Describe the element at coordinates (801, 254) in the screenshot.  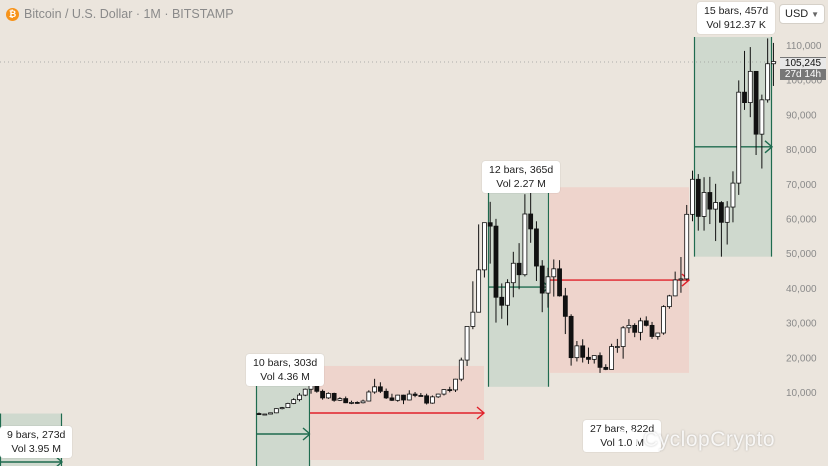
I see `y-tick-label: 50,000` at that location.